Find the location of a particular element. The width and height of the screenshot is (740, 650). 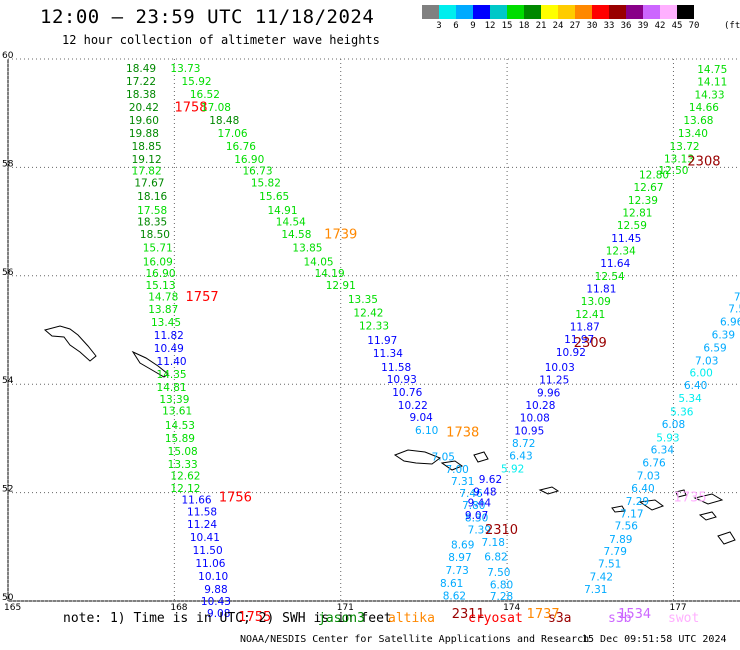

track-label: 1738 is located at coordinates (462, 432).